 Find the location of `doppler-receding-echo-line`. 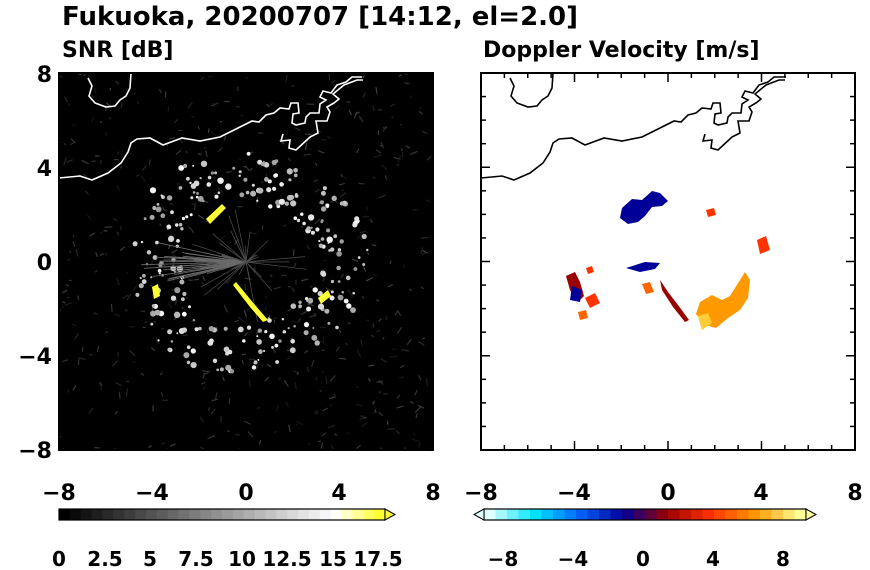

doppler-receding-echo-line is located at coordinates (674, 301).